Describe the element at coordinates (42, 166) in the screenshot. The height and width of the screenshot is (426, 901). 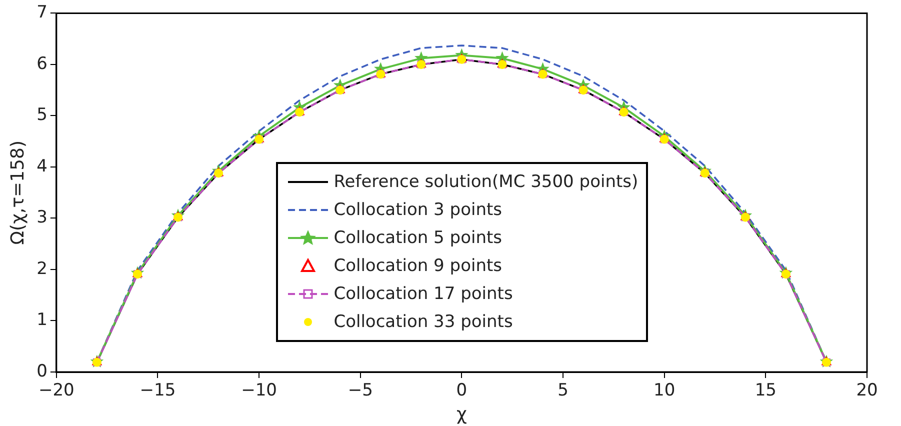
I see `y-tick-label: 4` at that location.